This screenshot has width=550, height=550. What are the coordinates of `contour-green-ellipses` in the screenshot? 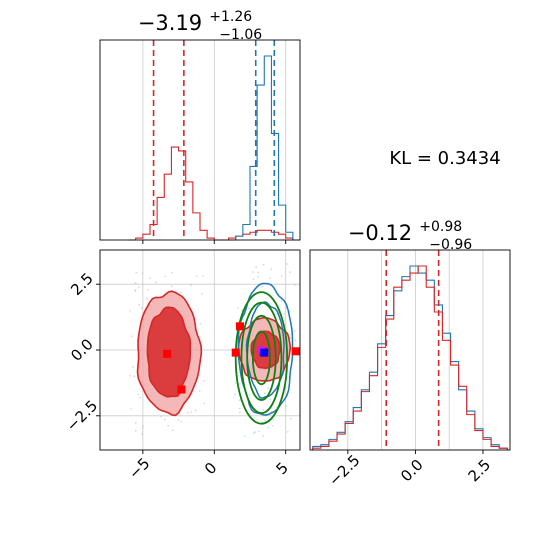 It's located at (261, 358).